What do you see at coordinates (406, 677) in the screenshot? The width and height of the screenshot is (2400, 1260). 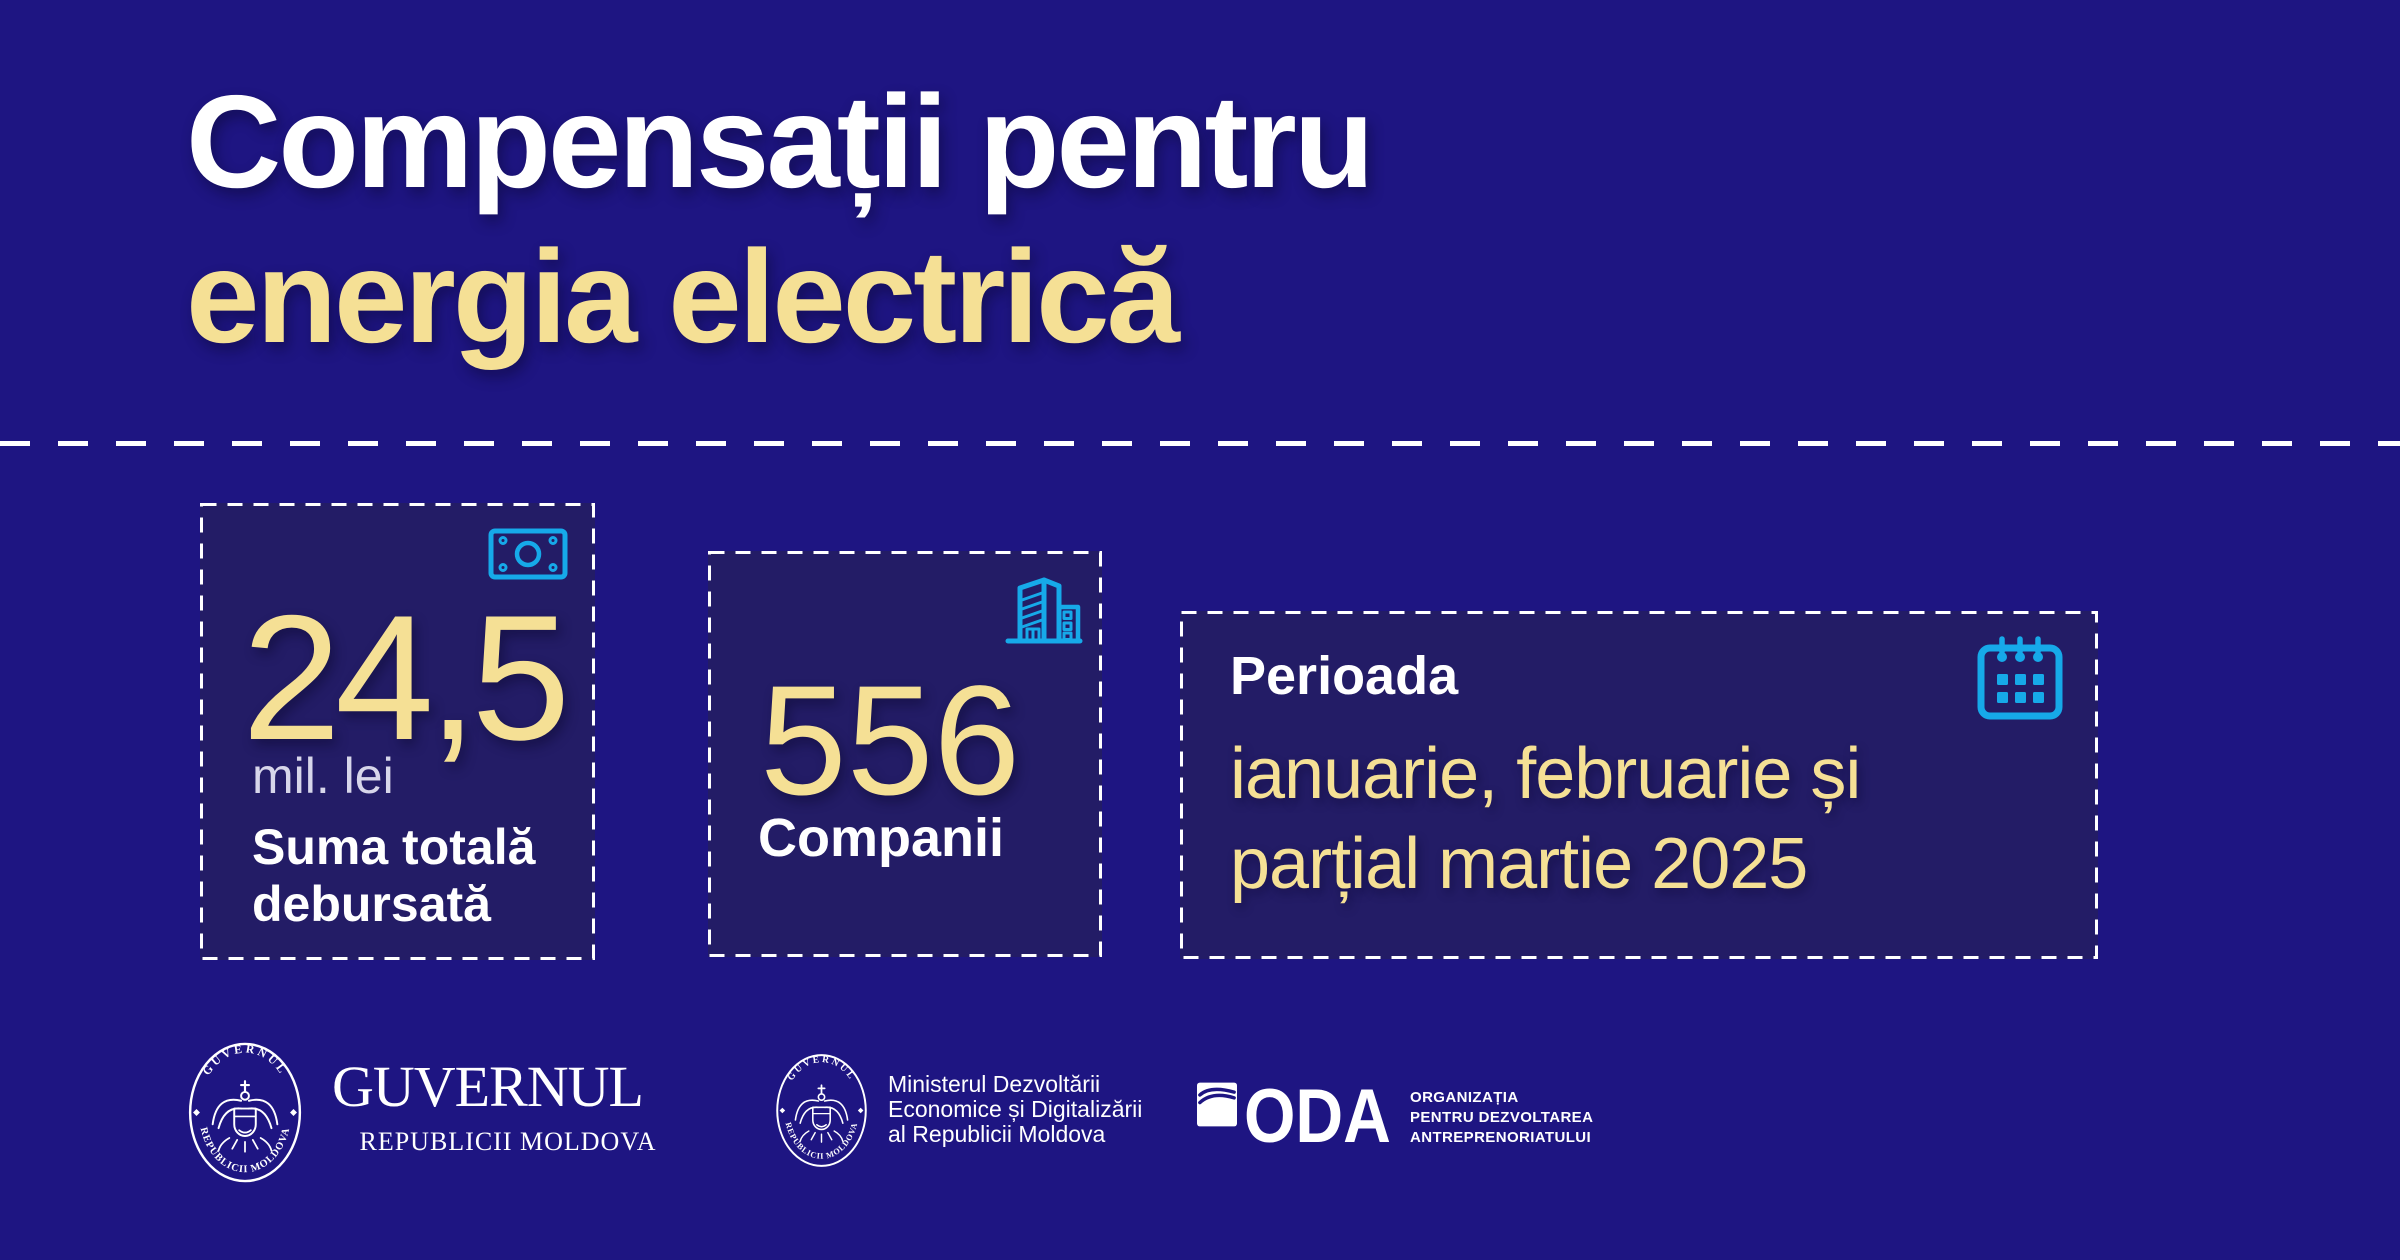 I see `amount-value: 24,5` at bounding box center [406, 677].